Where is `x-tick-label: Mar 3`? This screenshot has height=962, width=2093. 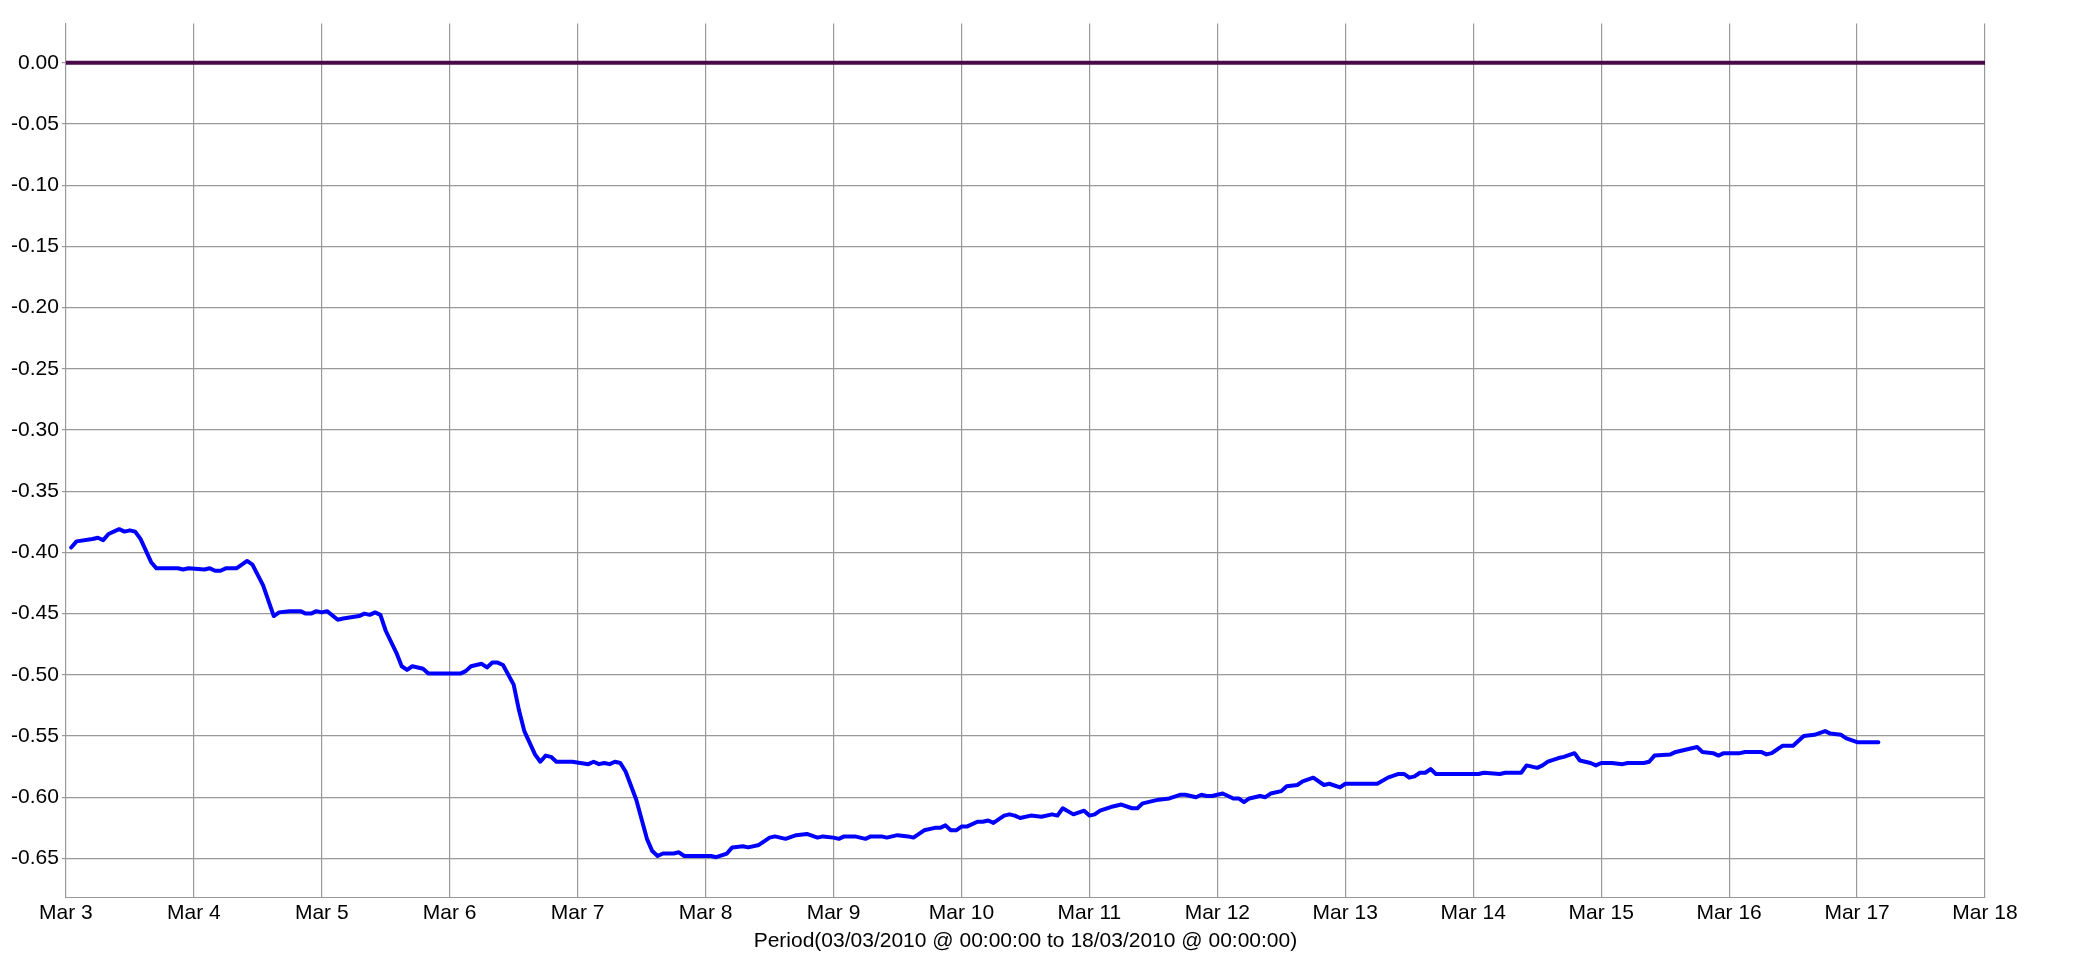 x-tick-label: Mar 3 is located at coordinates (66, 911).